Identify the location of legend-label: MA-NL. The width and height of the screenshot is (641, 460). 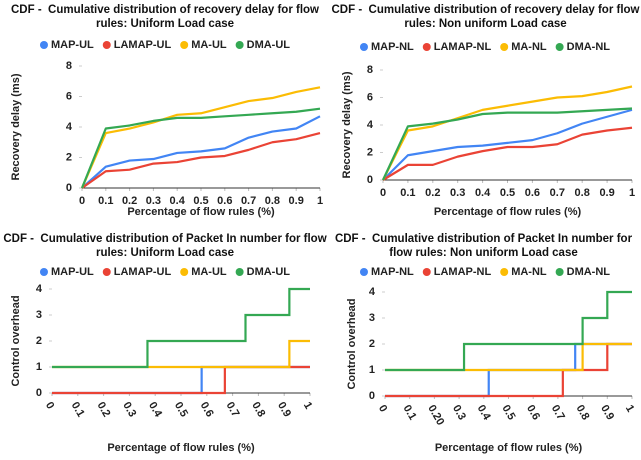
(529, 272).